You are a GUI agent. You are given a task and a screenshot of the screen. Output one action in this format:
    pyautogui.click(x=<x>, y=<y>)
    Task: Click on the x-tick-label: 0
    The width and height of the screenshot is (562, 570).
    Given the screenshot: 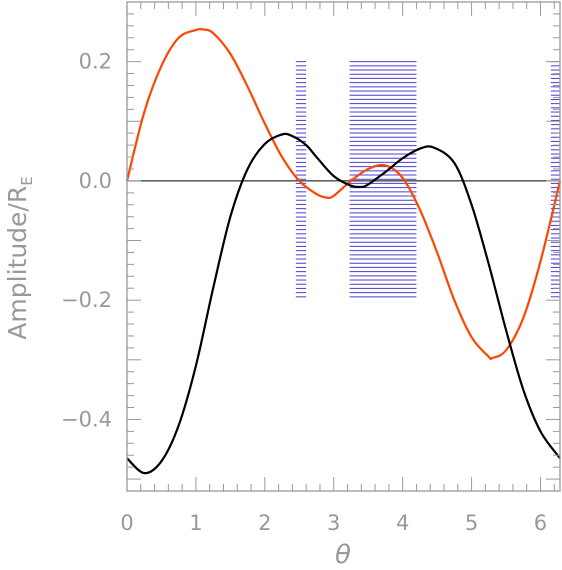 What is the action you would take?
    pyautogui.click(x=126, y=523)
    